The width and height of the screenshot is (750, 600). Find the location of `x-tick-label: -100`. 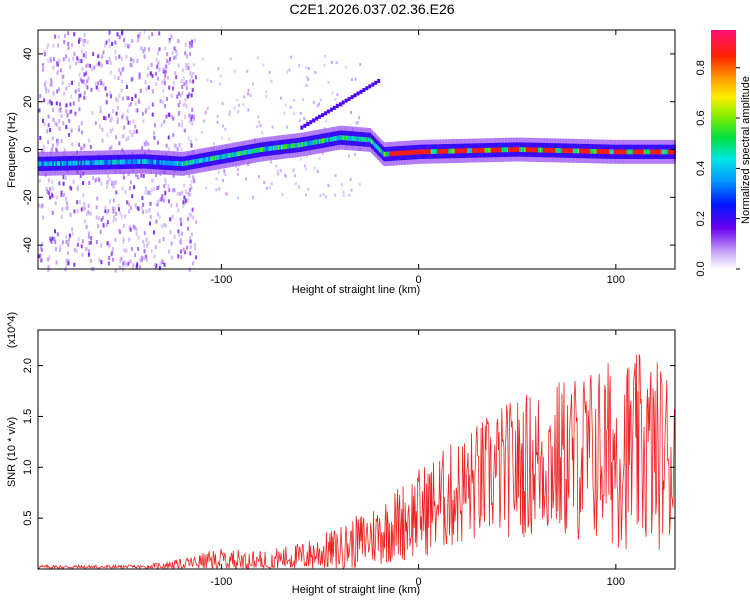

x-tick-label: -100 is located at coordinates (221, 280).